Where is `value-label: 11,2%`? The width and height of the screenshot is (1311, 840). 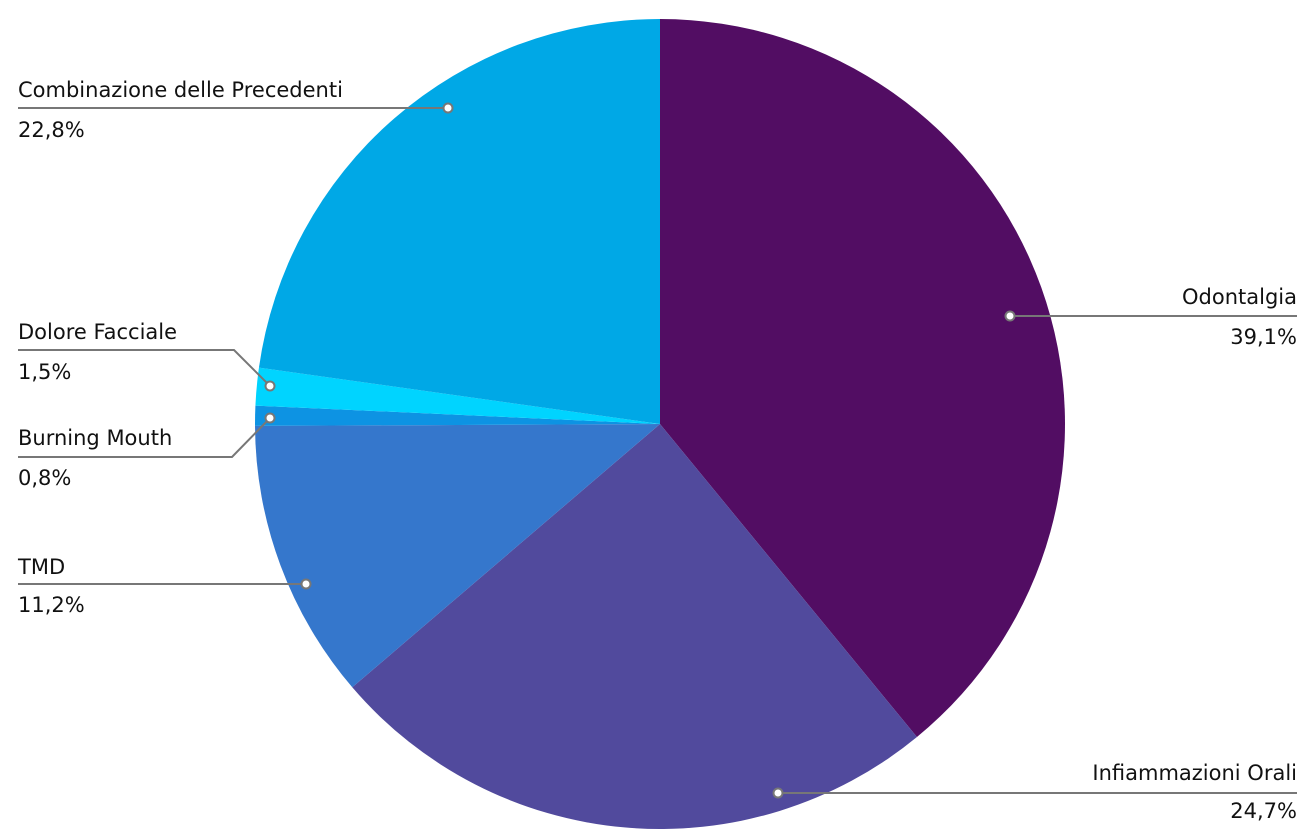
value-label: 11,2% is located at coordinates (51, 605).